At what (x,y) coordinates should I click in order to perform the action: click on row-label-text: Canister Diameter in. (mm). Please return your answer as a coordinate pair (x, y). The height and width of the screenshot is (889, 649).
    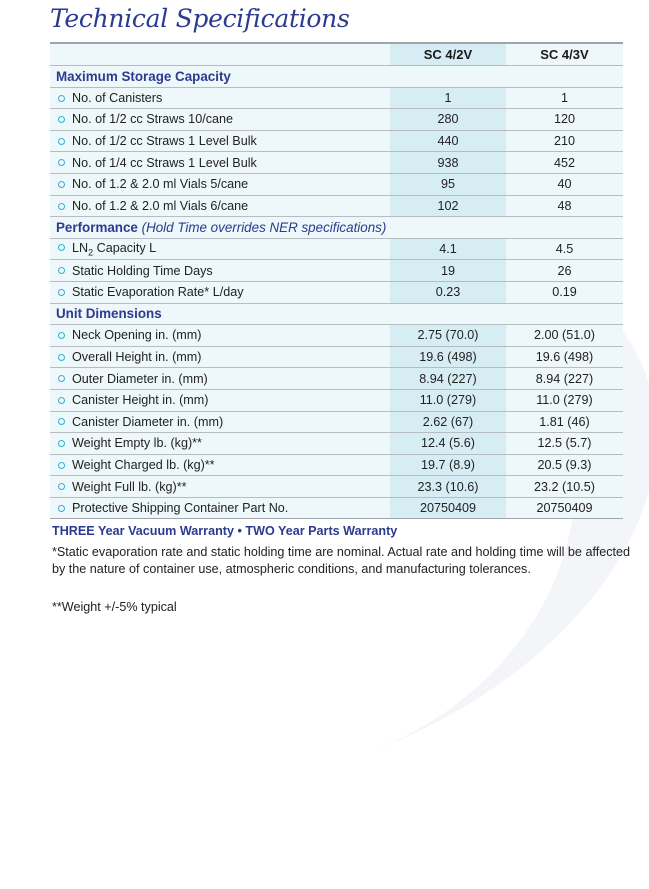
    Looking at the image, I should click on (148, 421).